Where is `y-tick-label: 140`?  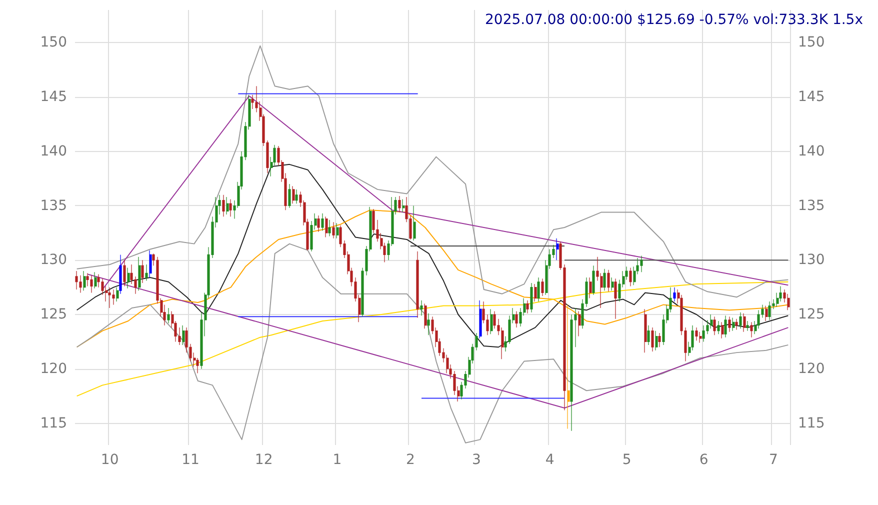 y-tick-label: 140 is located at coordinates (53, 151).